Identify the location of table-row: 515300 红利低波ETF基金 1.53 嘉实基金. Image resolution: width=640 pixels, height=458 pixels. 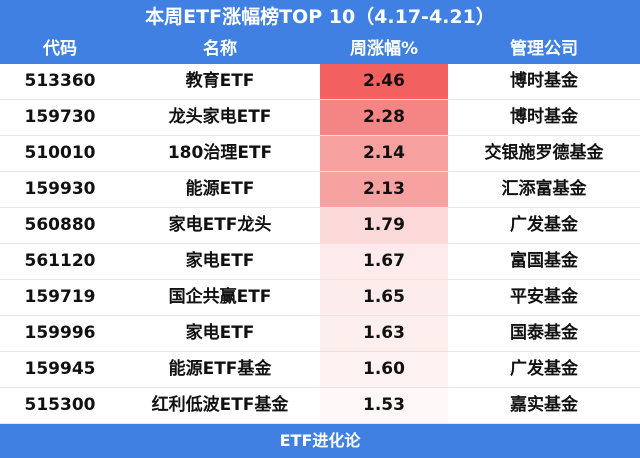
(320, 406).